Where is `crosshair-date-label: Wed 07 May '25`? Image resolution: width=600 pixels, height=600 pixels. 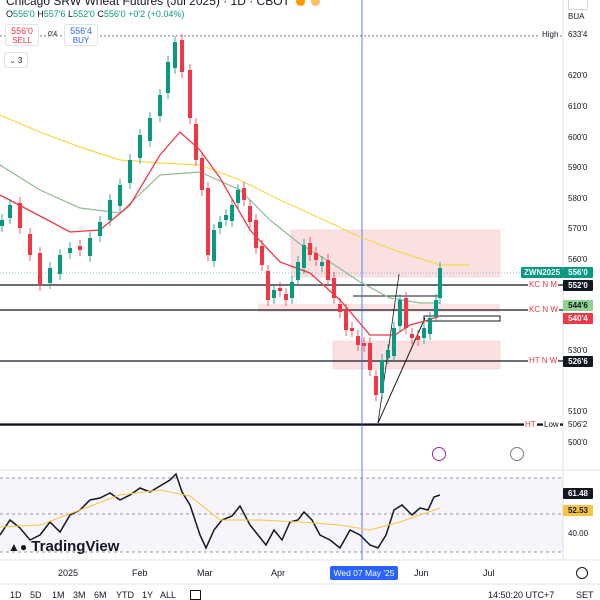 crosshair-date-label: Wed 07 May '25 is located at coordinates (364, 573).